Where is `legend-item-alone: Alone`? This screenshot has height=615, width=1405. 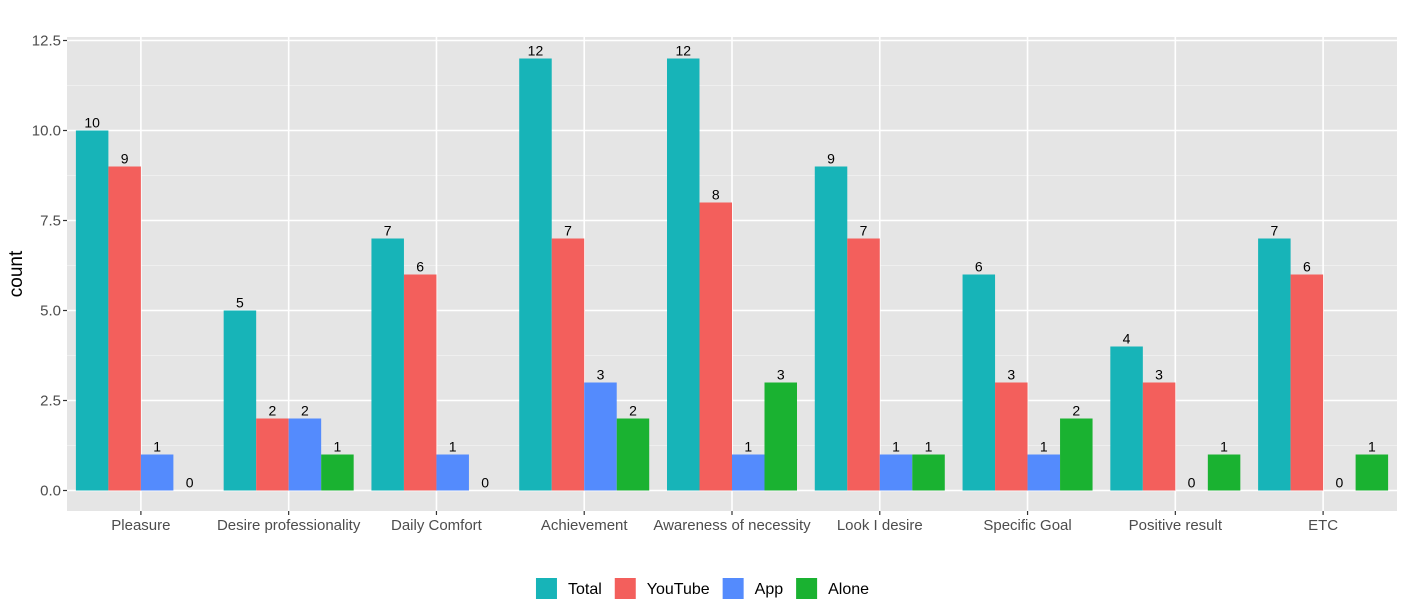 legend-item-alone: Alone is located at coordinates (832, 588).